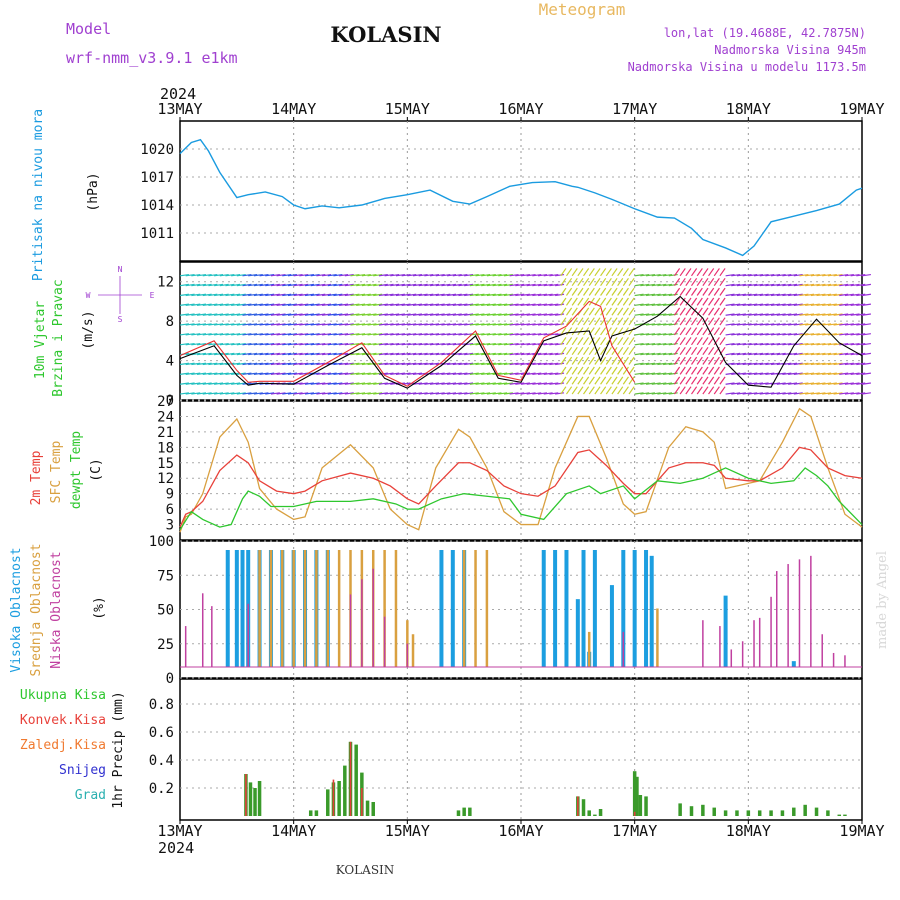  Describe the element at coordinates (170, 495) in the screenshot. I see `y-tick-label: 9` at that location.